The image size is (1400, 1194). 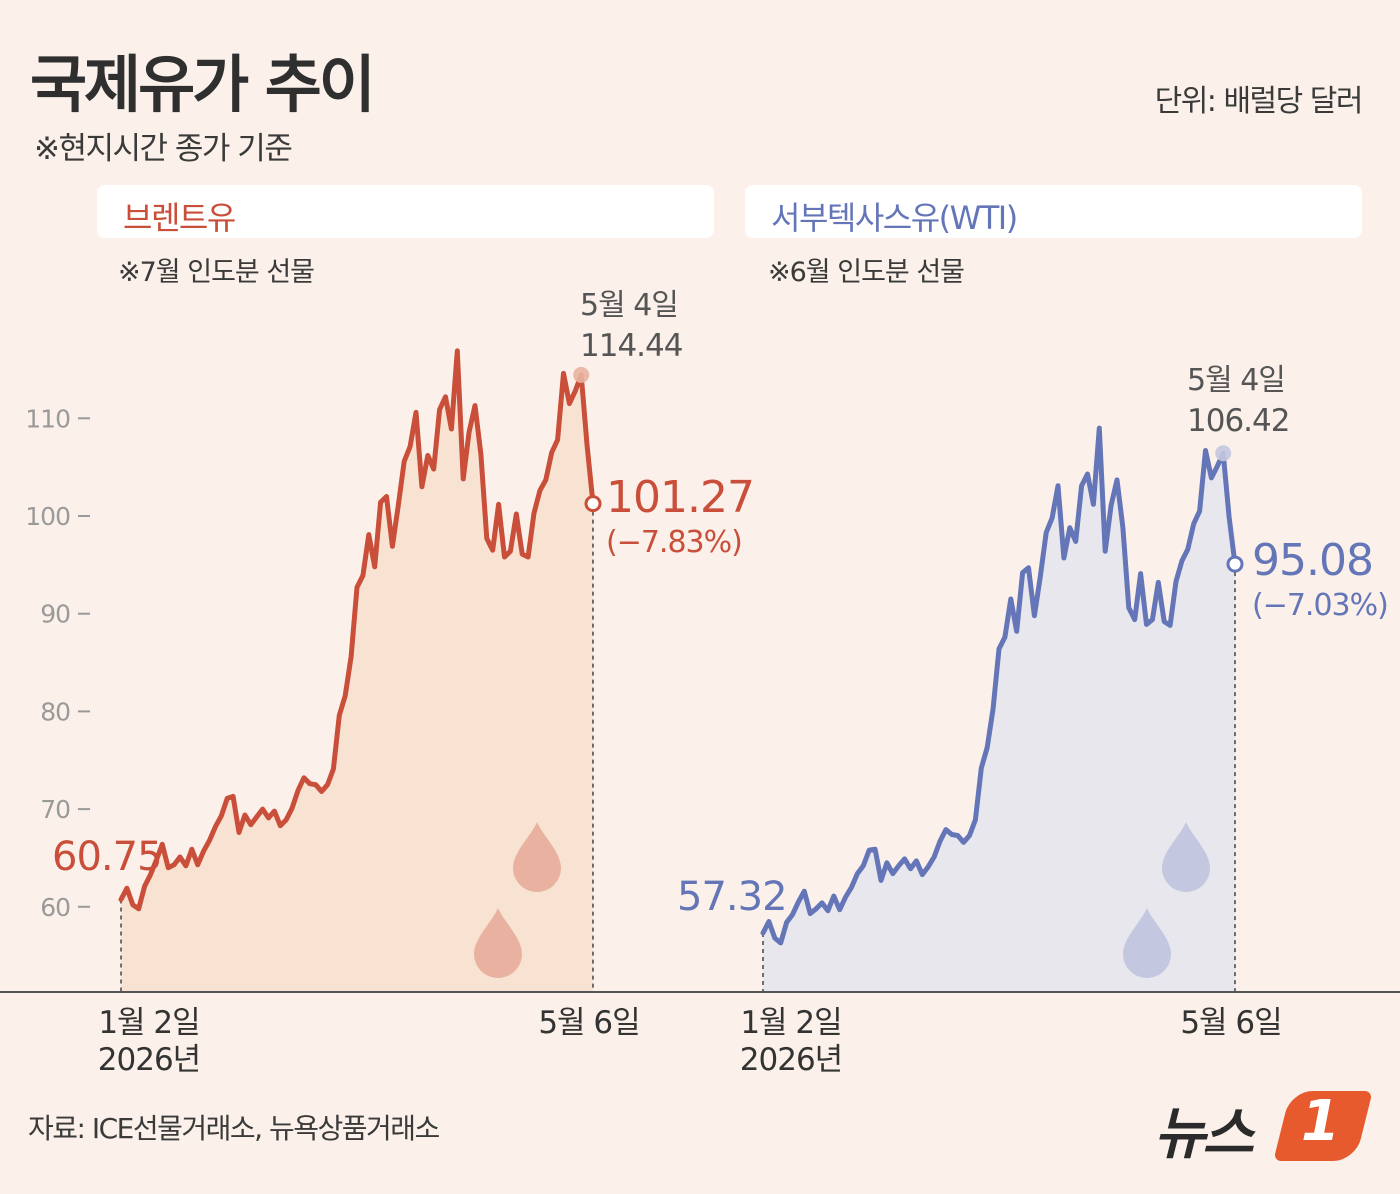 What do you see at coordinates (55, 614) in the screenshot?
I see `y-tick-label: 90` at bounding box center [55, 614].